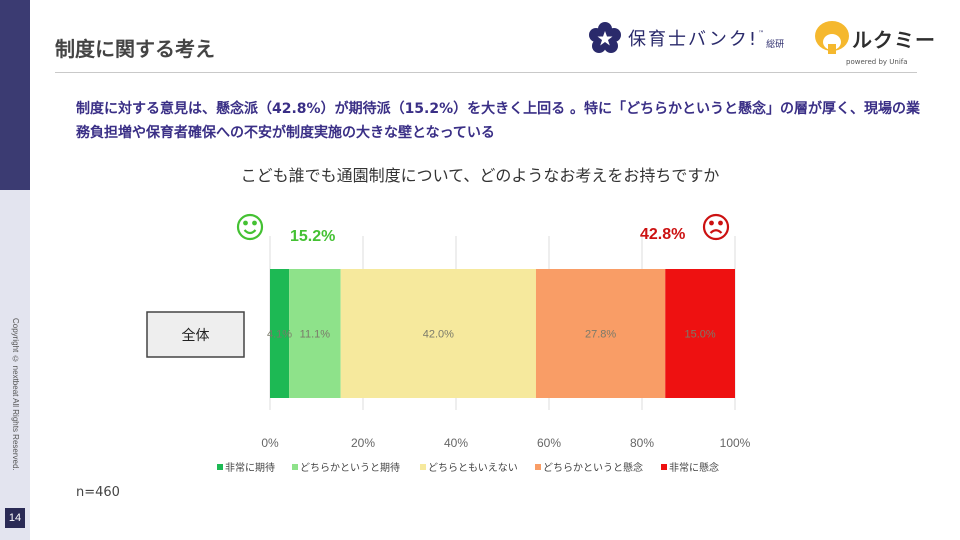 Image resolution: width=960 pixels, height=540 pixels. Describe the element at coordinates (642, 443) in the screenshot. I see `x-tick-label: 80%` at that location.